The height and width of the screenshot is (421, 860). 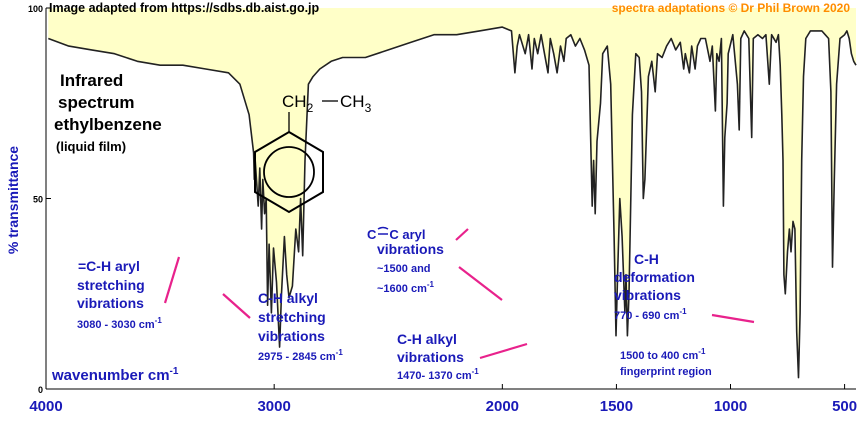 I want to click on y-axis-label: % transmittance, so click(x=13, y=200).